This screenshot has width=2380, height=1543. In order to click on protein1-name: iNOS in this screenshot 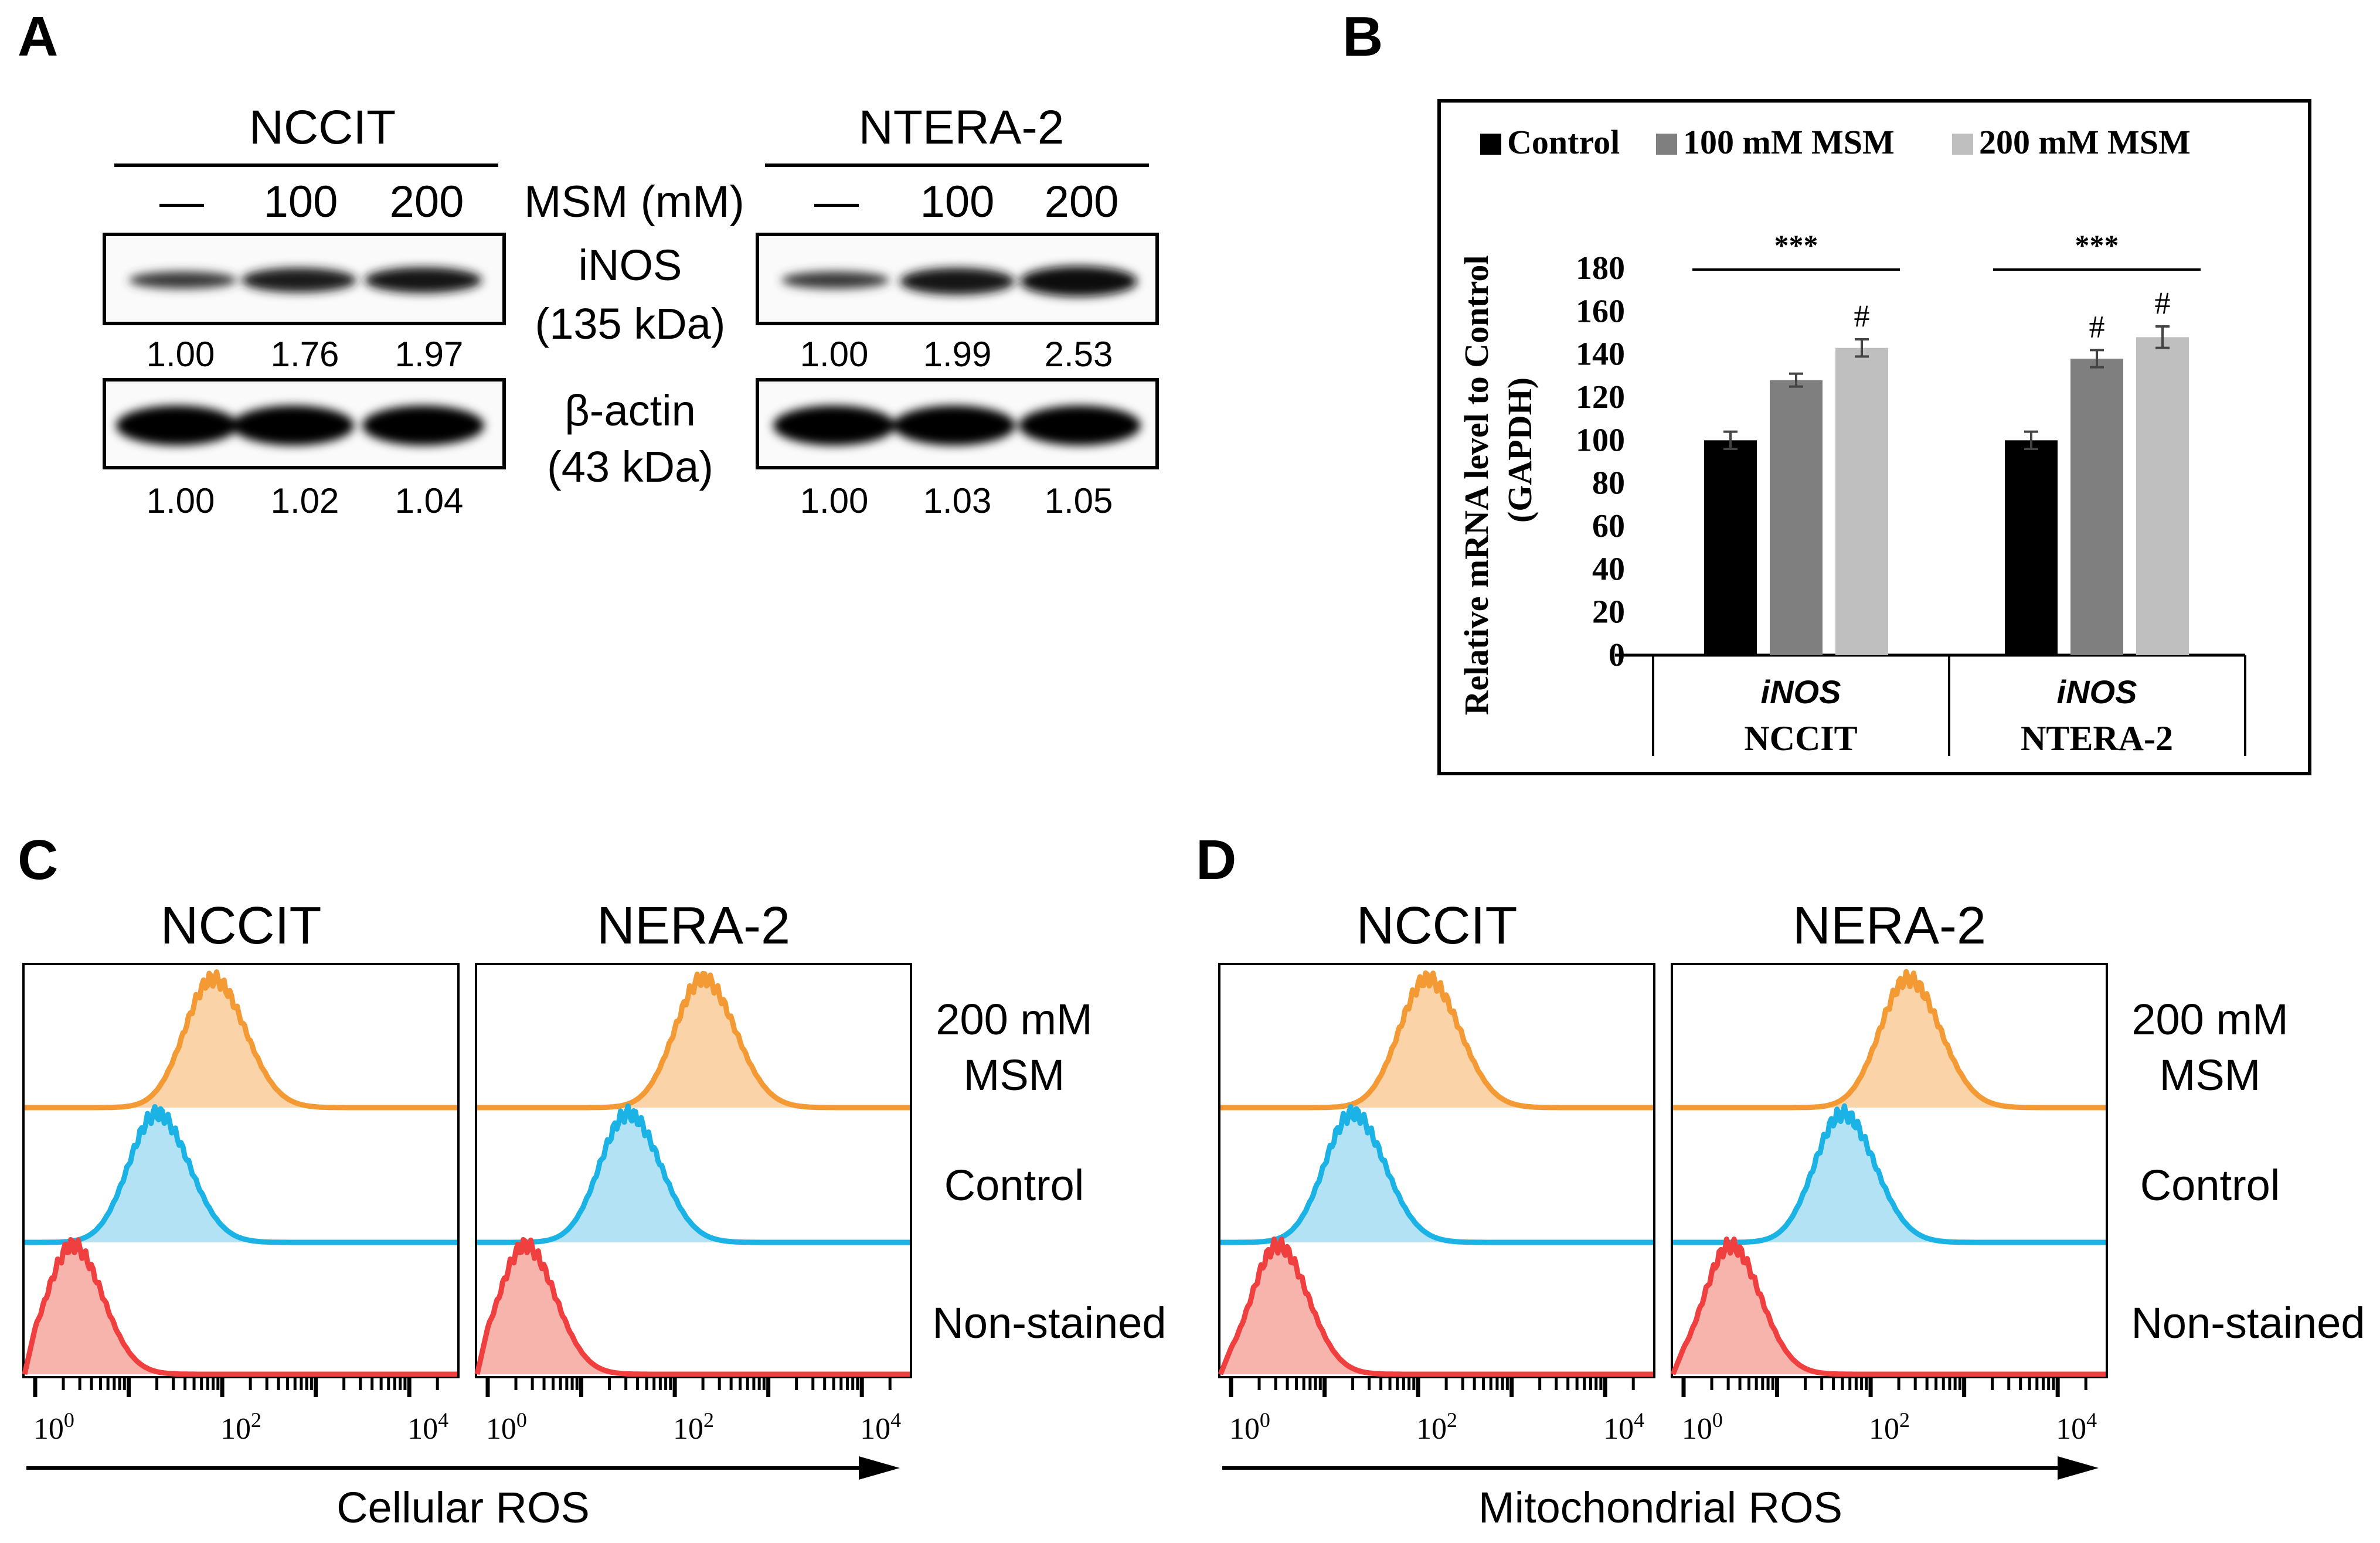, I will do `click(630, 265)`.